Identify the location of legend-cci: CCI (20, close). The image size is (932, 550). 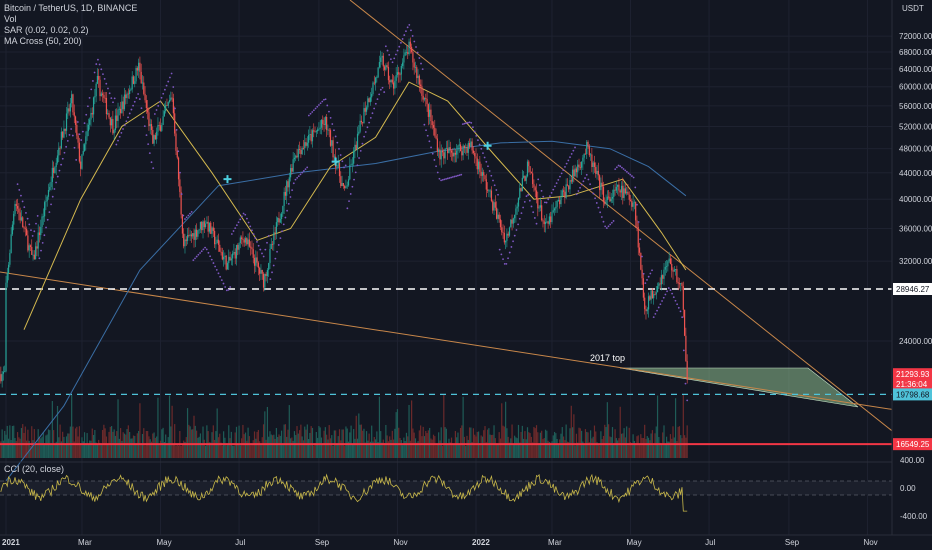
(34, 469).